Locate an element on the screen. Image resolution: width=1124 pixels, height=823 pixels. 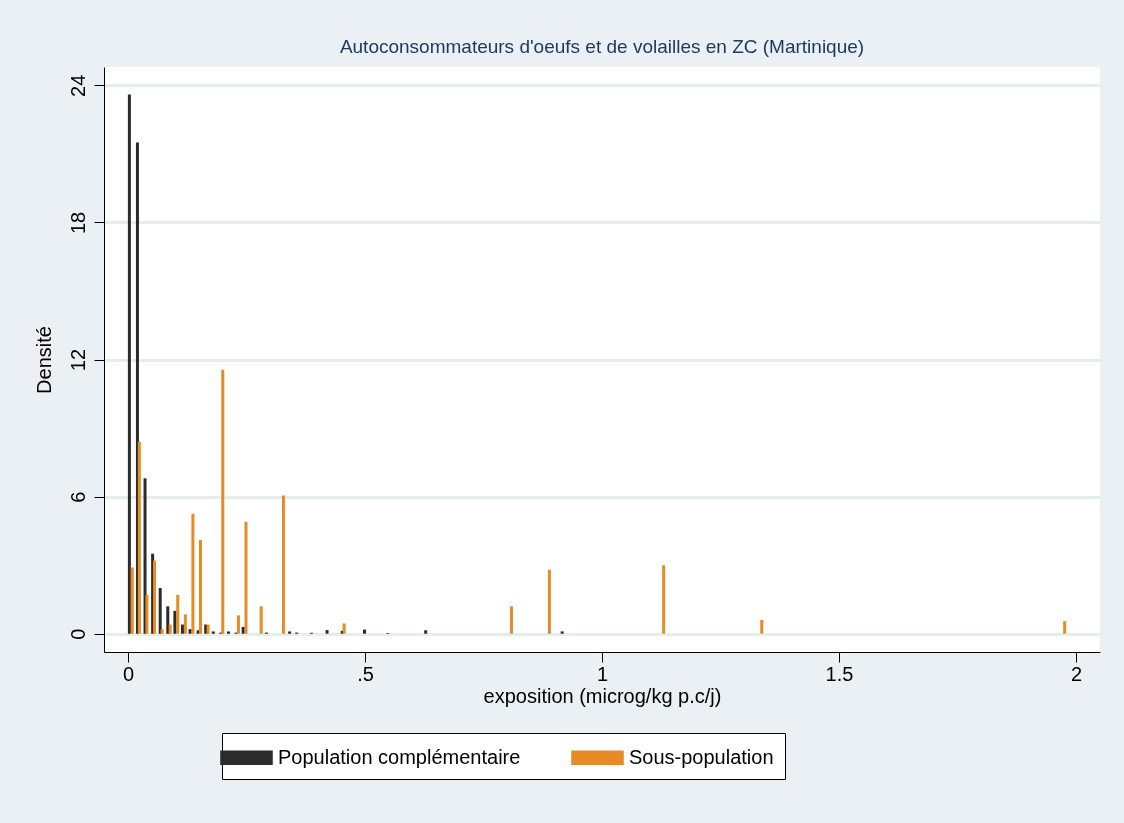
y-tick-label: 12 is located at coordinates (77, 360).